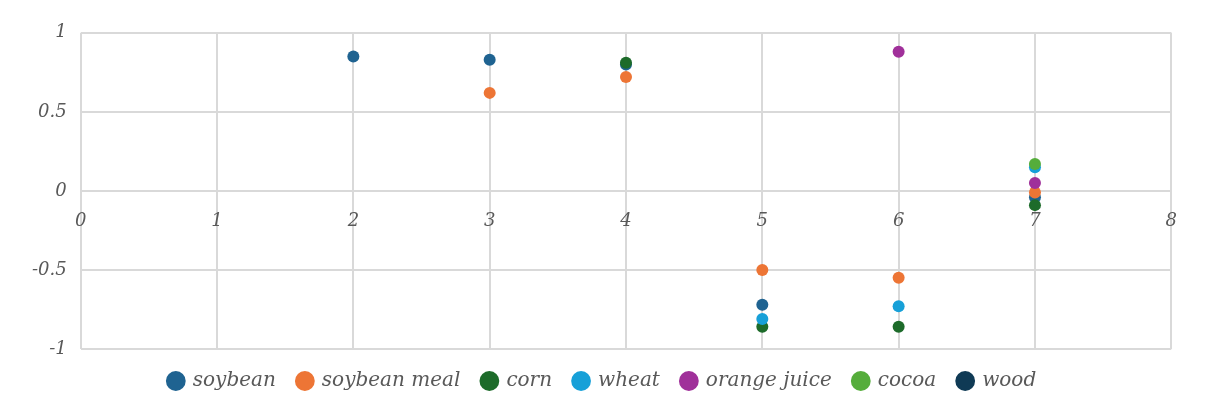 The width and height of the screenshot is (1205, 409). Describe the element at coordinates (629, 379) in the screenshot. I see `legend-label: wheat` at that location.